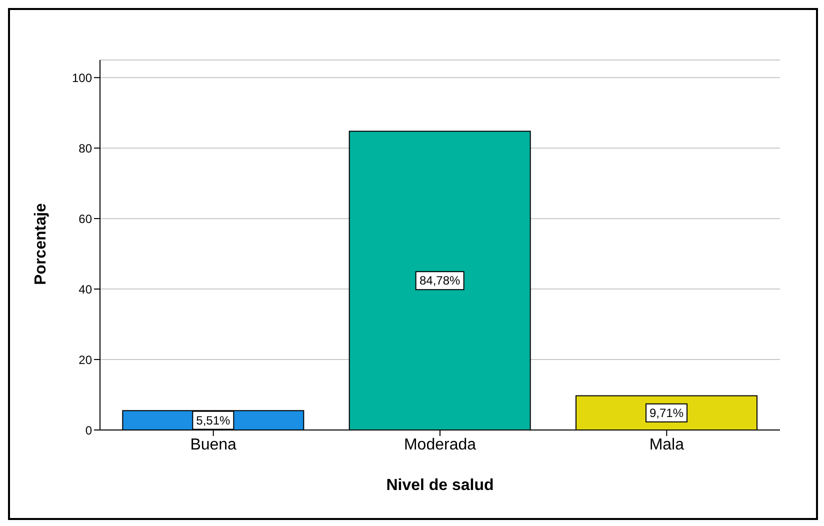 The image size is (824, 526). Describe the element at coordinates (213, 420) in the screenshot. I see `data-label: 5,51%` at that location.